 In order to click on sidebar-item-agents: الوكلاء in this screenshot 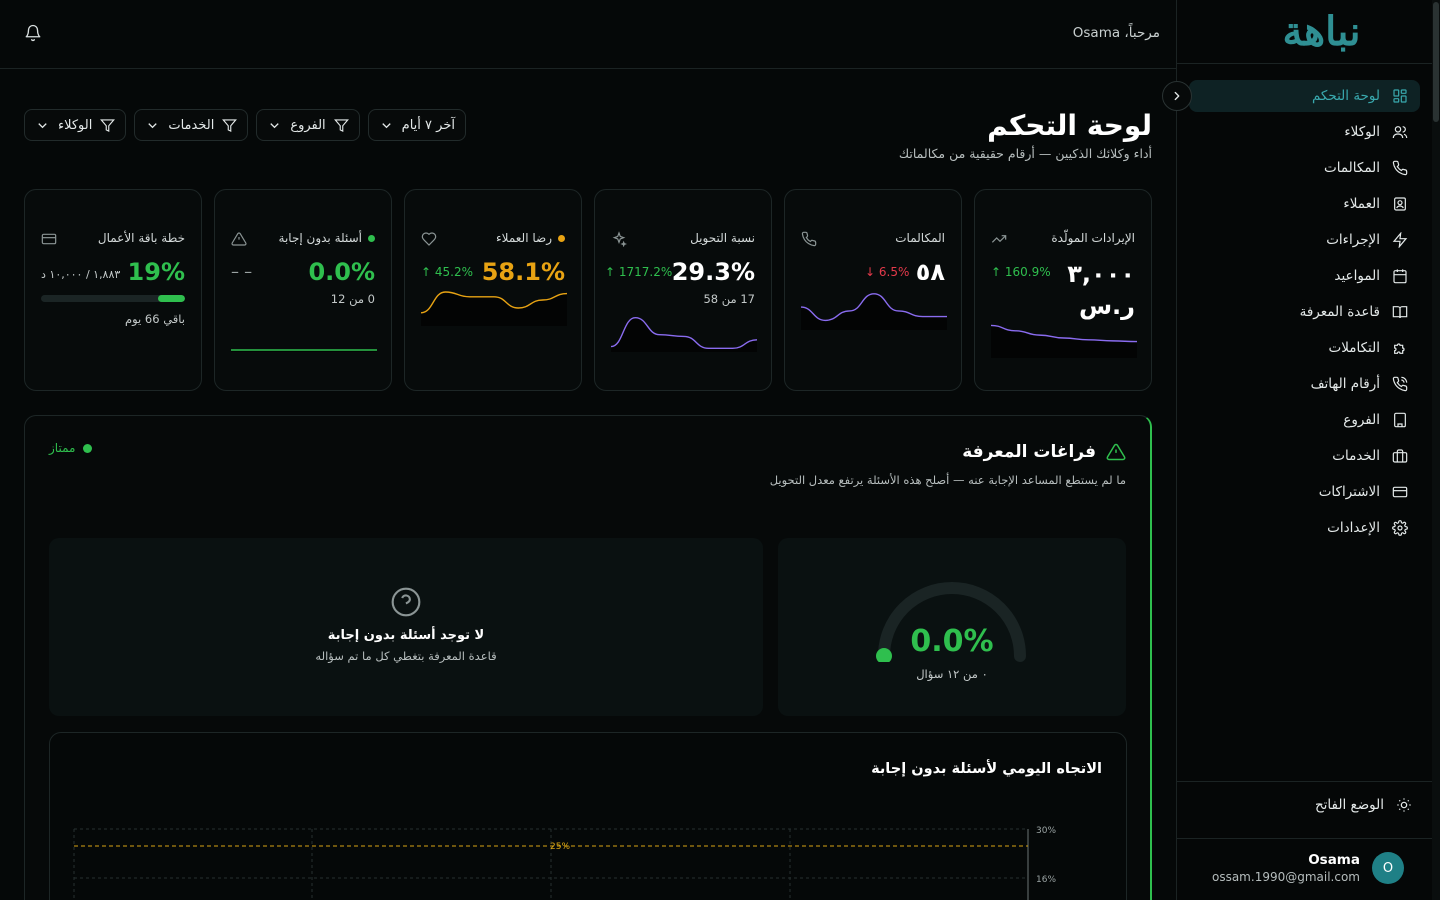, I will do `click(1304, 132)`.